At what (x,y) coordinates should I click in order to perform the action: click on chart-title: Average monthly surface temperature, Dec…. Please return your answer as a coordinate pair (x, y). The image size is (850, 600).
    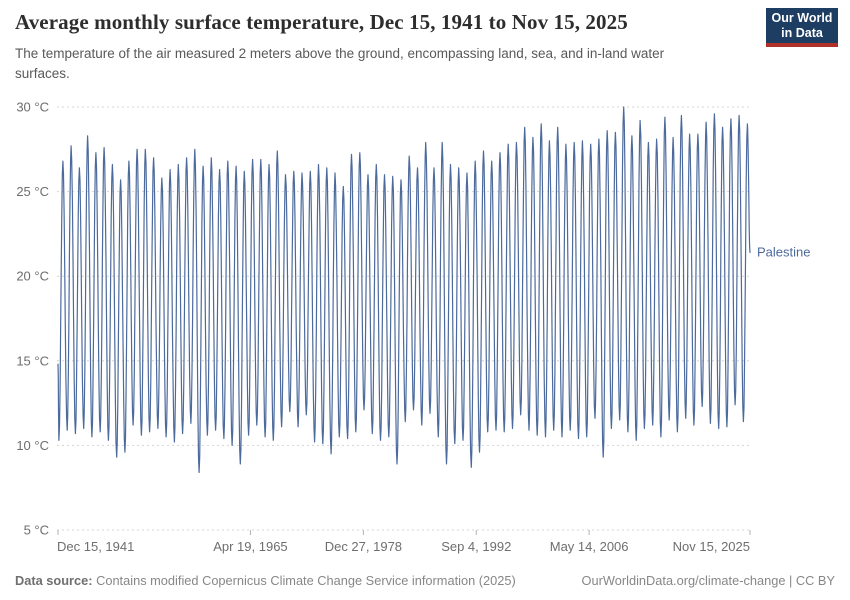
    Looking at the image, I should click on (321, 22).